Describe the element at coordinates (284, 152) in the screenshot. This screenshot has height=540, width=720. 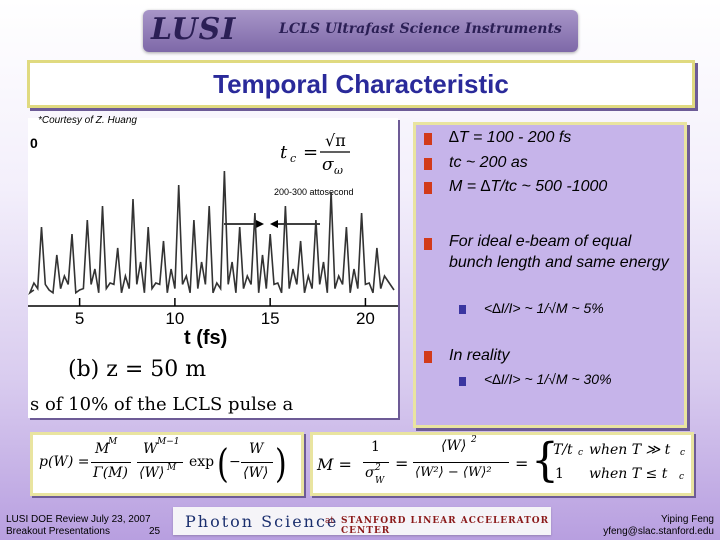
I see `svg-text: t` at that location.